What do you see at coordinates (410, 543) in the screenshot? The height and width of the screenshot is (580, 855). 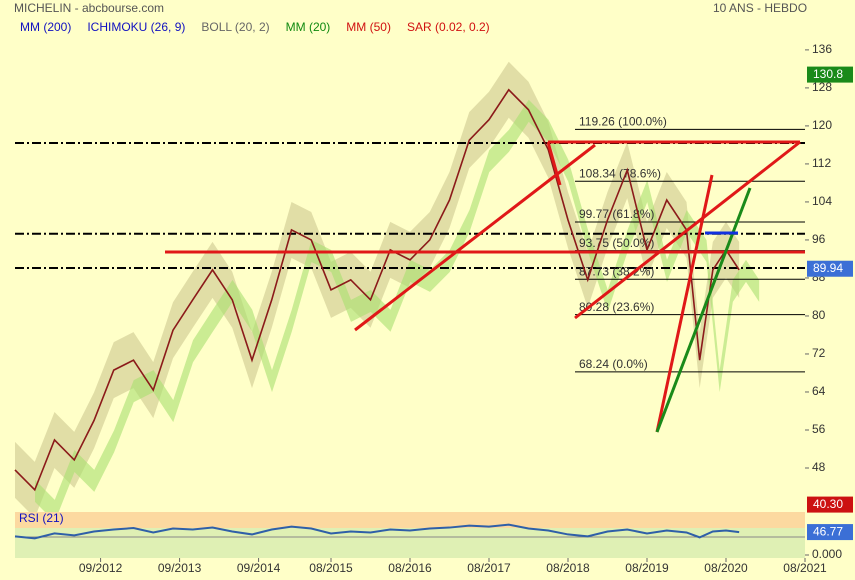 I see `rsi-lower-zone` at bounding box center [410, 543].